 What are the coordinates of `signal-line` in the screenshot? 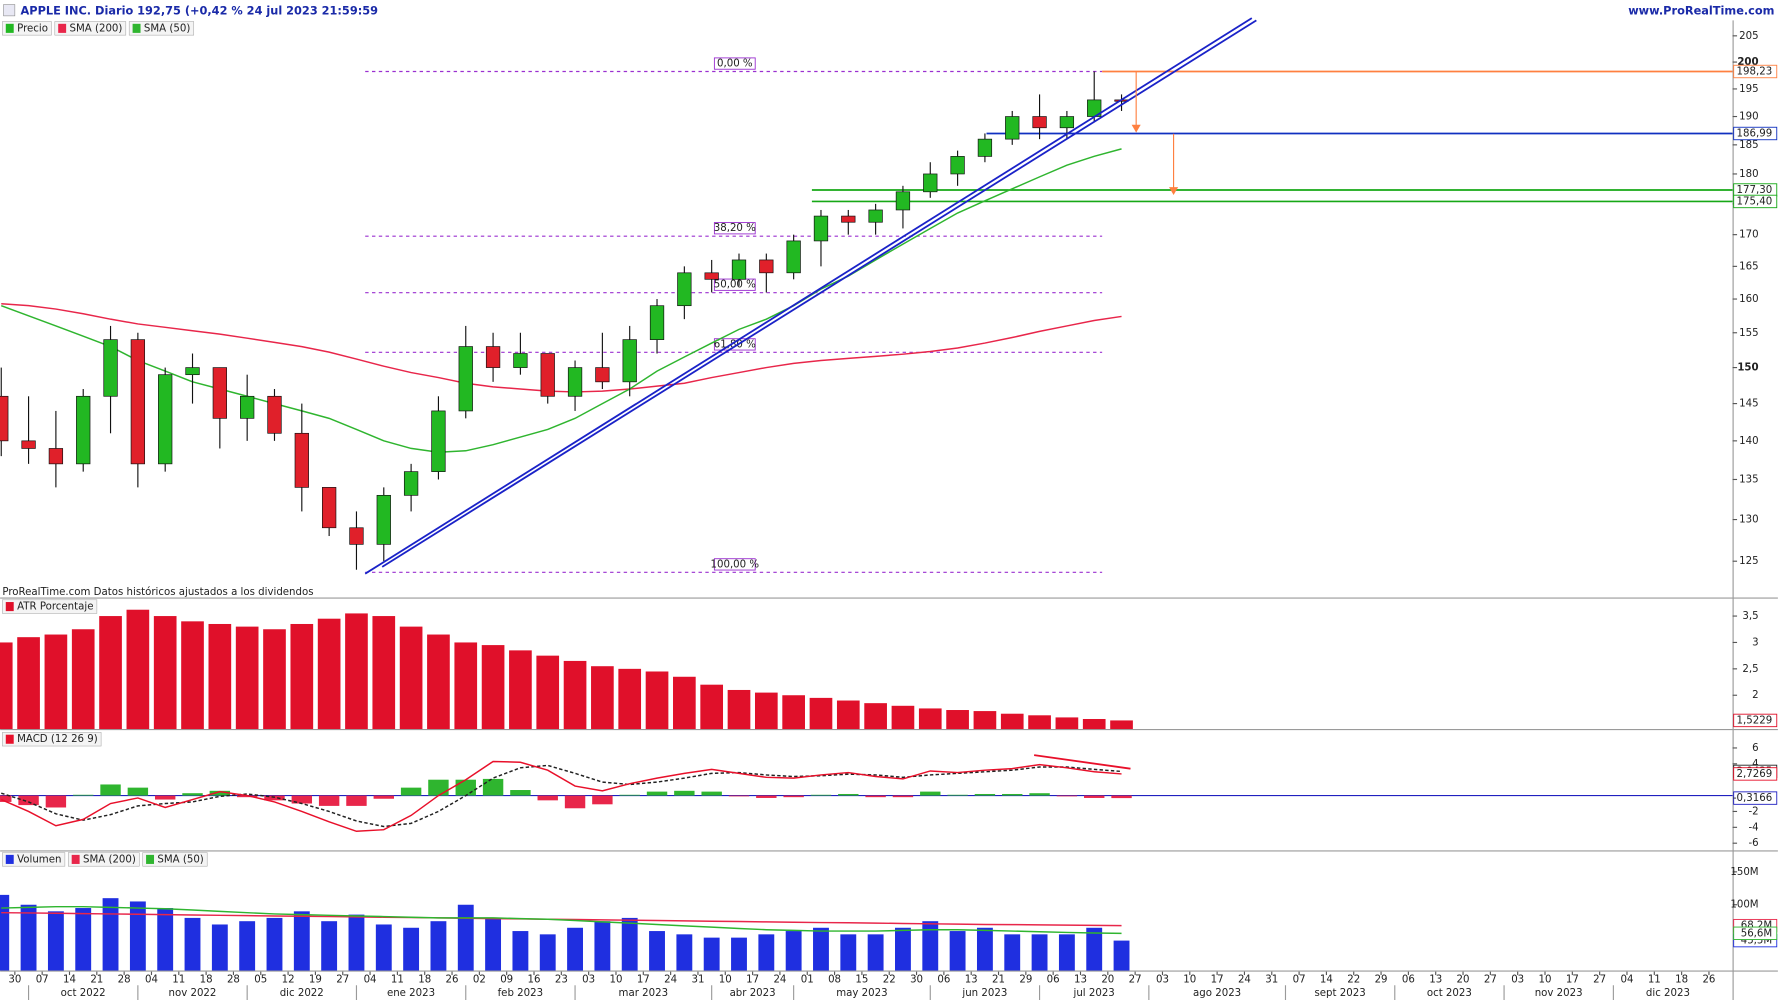 It's located at (561, 796).